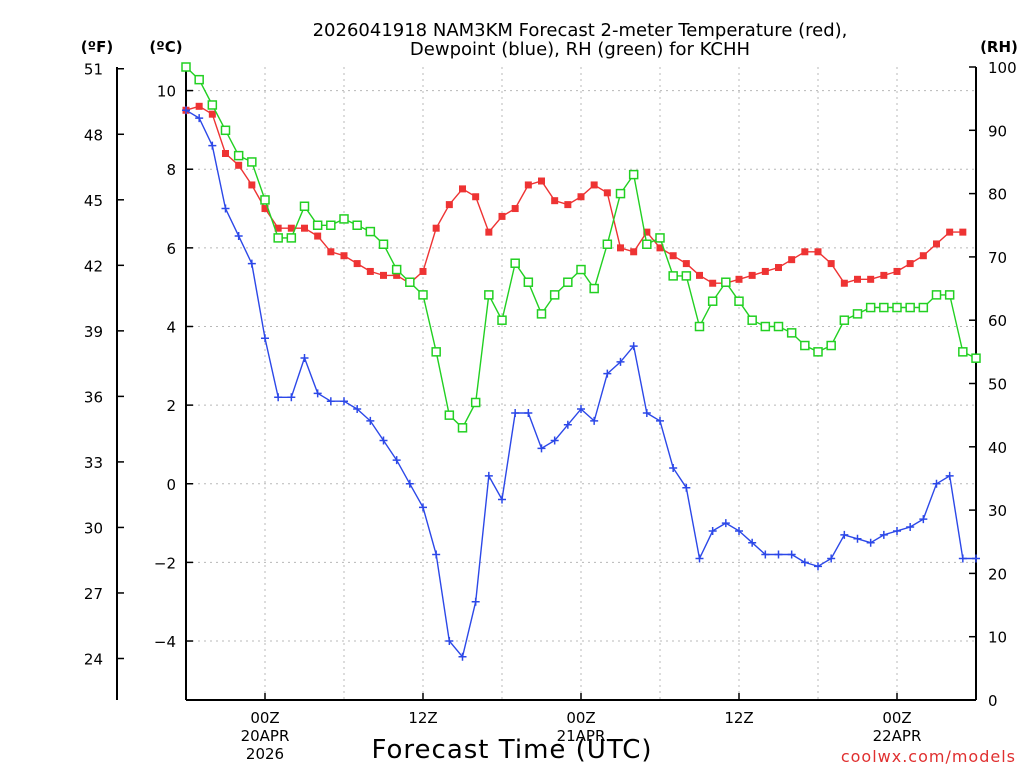 The image size is (1024, 768). Describe the element at coordinates (265, 754) in the screenshot. I see `x-tick-label: 2026` at that location.